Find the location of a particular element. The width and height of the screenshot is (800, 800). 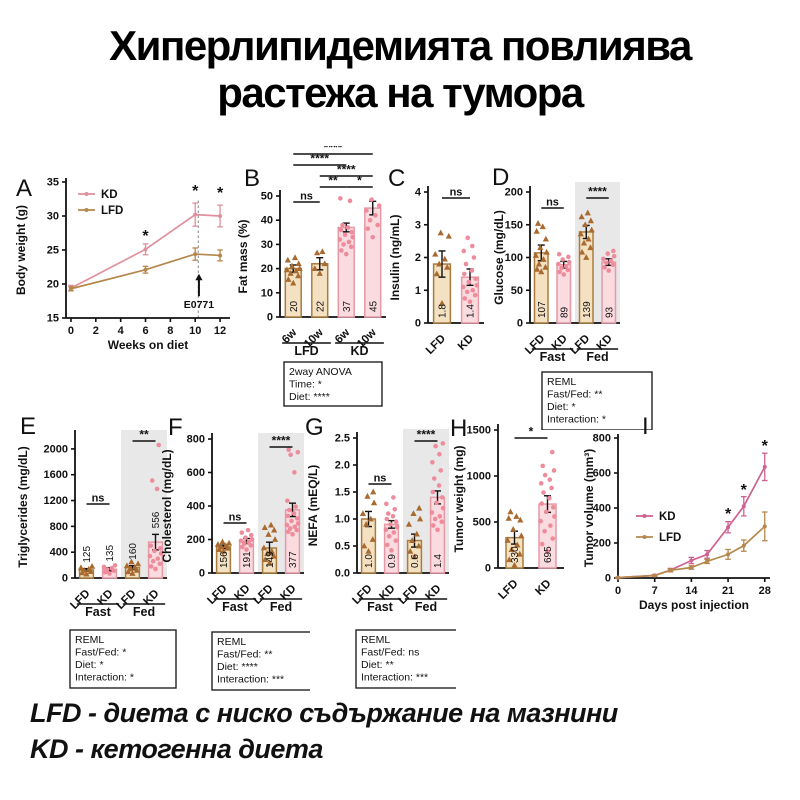

svg-text: 20 is located at coordinates (53, 285).